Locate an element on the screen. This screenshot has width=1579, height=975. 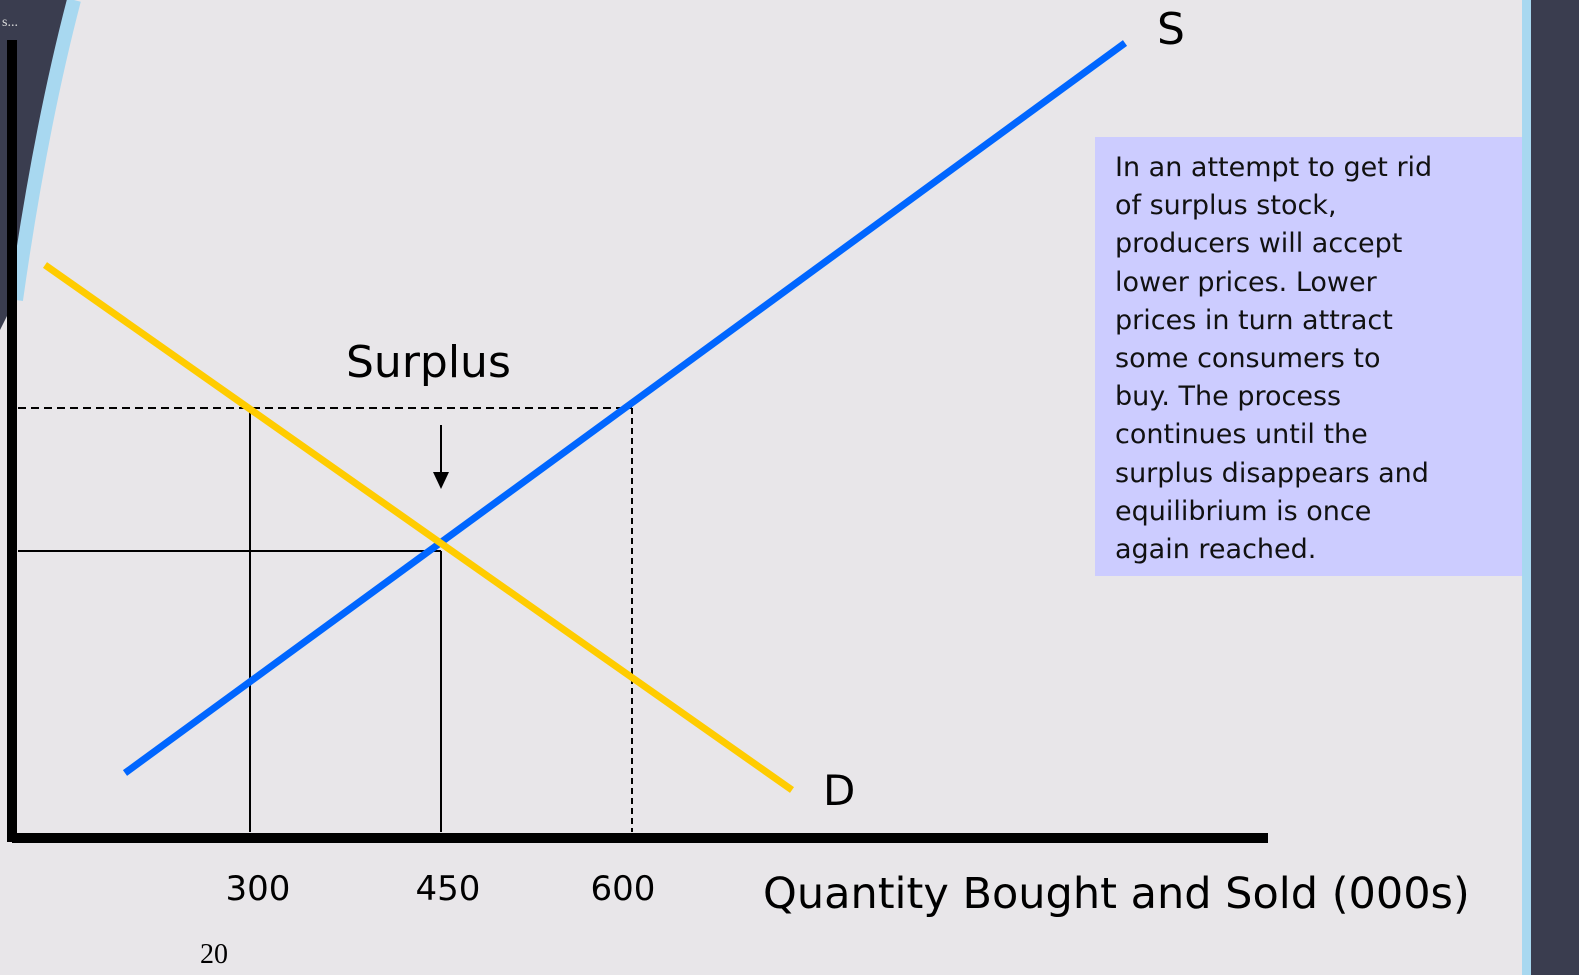
quantity-label: 450 is located at coordinates (448, 889).